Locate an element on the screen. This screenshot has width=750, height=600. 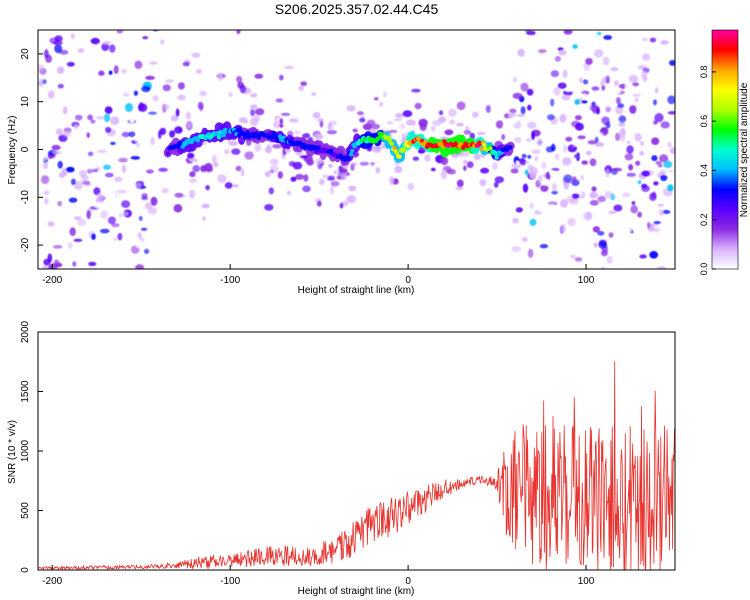
colorbar-frame is located at coordinates (725, 149).